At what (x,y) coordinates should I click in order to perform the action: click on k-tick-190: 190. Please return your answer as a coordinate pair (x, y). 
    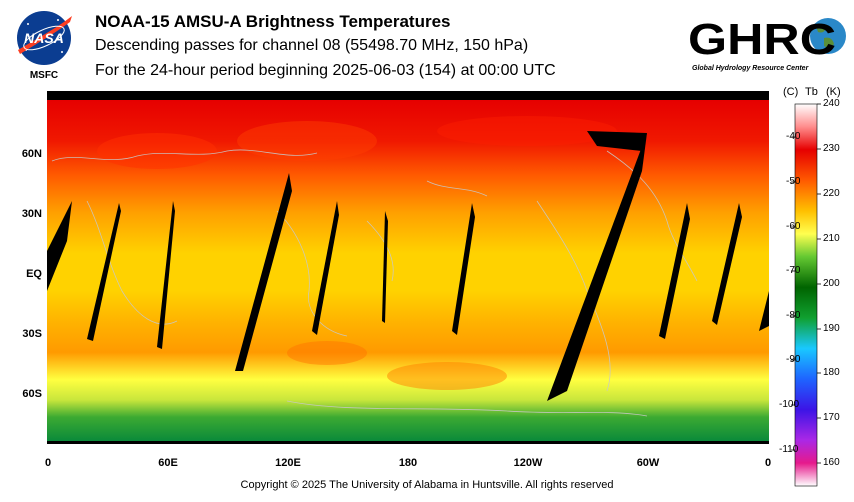
    Looking at the image, I should click on (831, 328).